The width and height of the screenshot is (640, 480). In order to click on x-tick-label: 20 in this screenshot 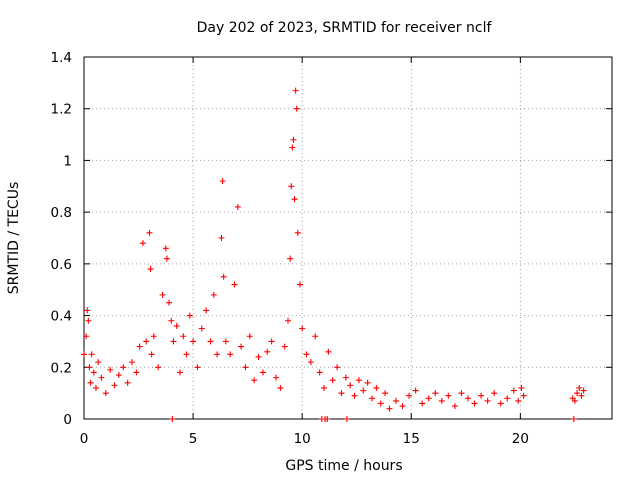, I will do `click(520, 439)`.